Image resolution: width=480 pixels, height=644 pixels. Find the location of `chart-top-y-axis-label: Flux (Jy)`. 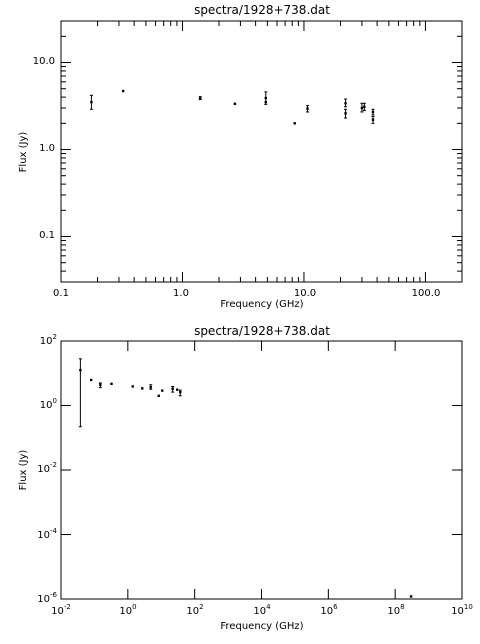

chart-top-y-axis-label: Flux (Jy) is located at coordinates (23, 152).